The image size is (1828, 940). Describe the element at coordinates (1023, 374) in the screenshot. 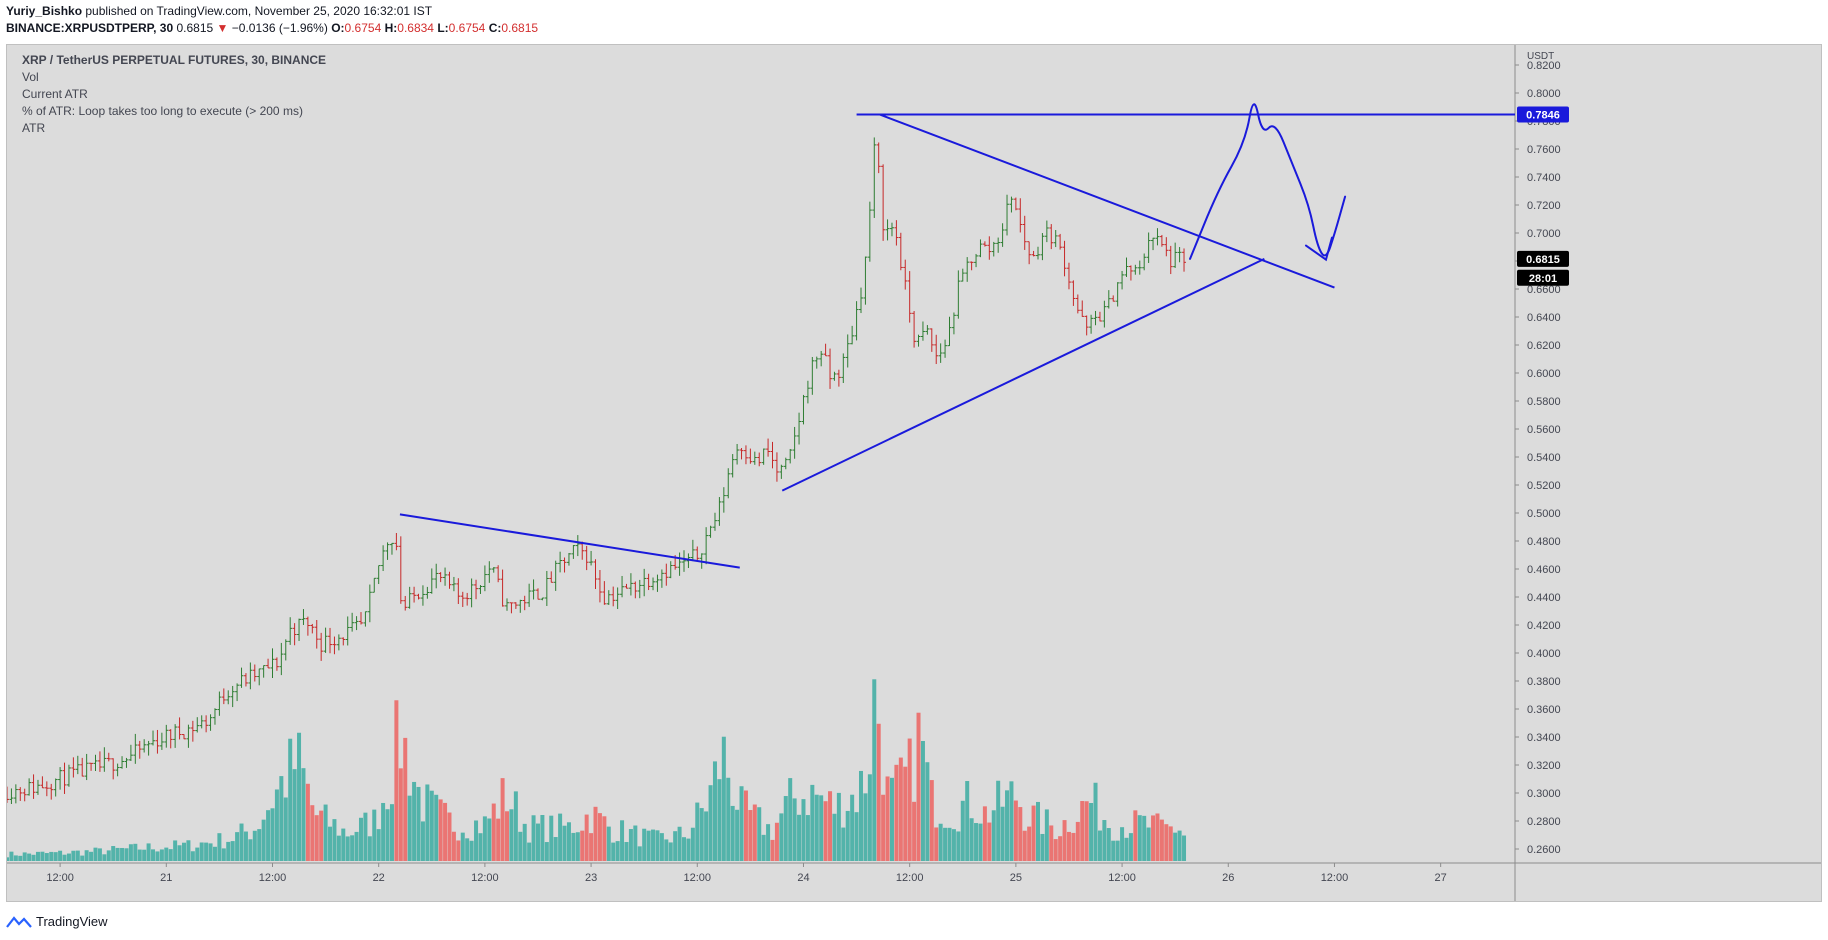

I see `trendline-ascending-trendline` at that location.